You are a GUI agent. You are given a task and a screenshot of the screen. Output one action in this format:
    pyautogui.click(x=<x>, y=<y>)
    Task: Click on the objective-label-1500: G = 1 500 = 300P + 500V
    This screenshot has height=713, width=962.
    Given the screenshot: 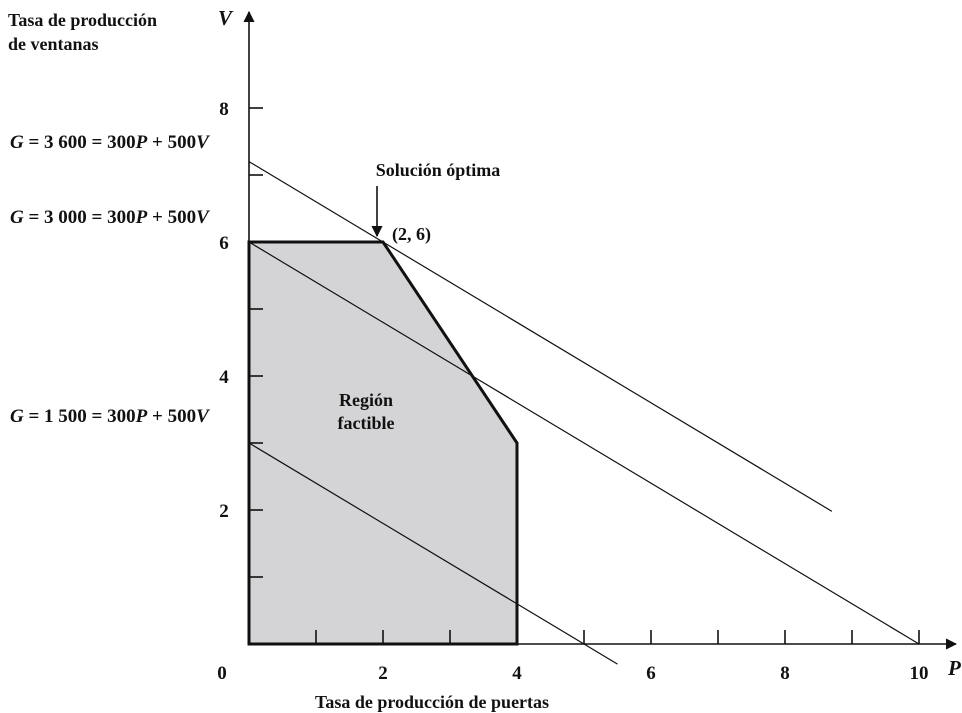 What is the action you would take?
    pyautogui.click(x=110, y=416)
    